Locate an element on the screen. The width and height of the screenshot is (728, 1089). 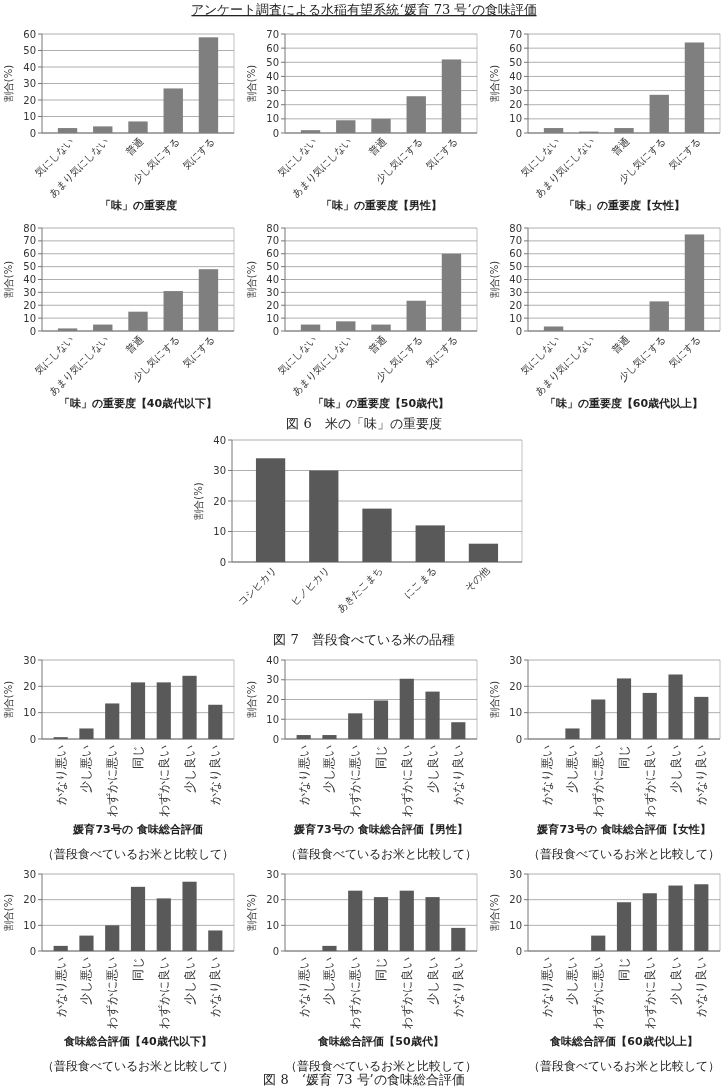
y-tick-label: 60 is located at coordinates (272, 48).